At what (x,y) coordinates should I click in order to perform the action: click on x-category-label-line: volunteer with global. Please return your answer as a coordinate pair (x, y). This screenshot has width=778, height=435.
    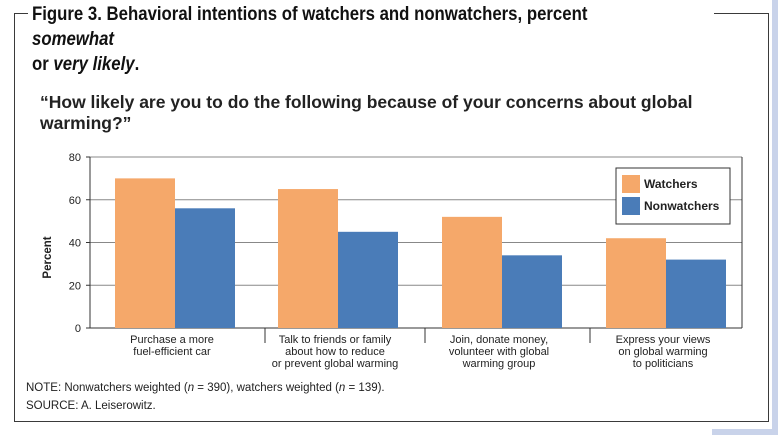
    Looking at the image, I should click on (499, 352).